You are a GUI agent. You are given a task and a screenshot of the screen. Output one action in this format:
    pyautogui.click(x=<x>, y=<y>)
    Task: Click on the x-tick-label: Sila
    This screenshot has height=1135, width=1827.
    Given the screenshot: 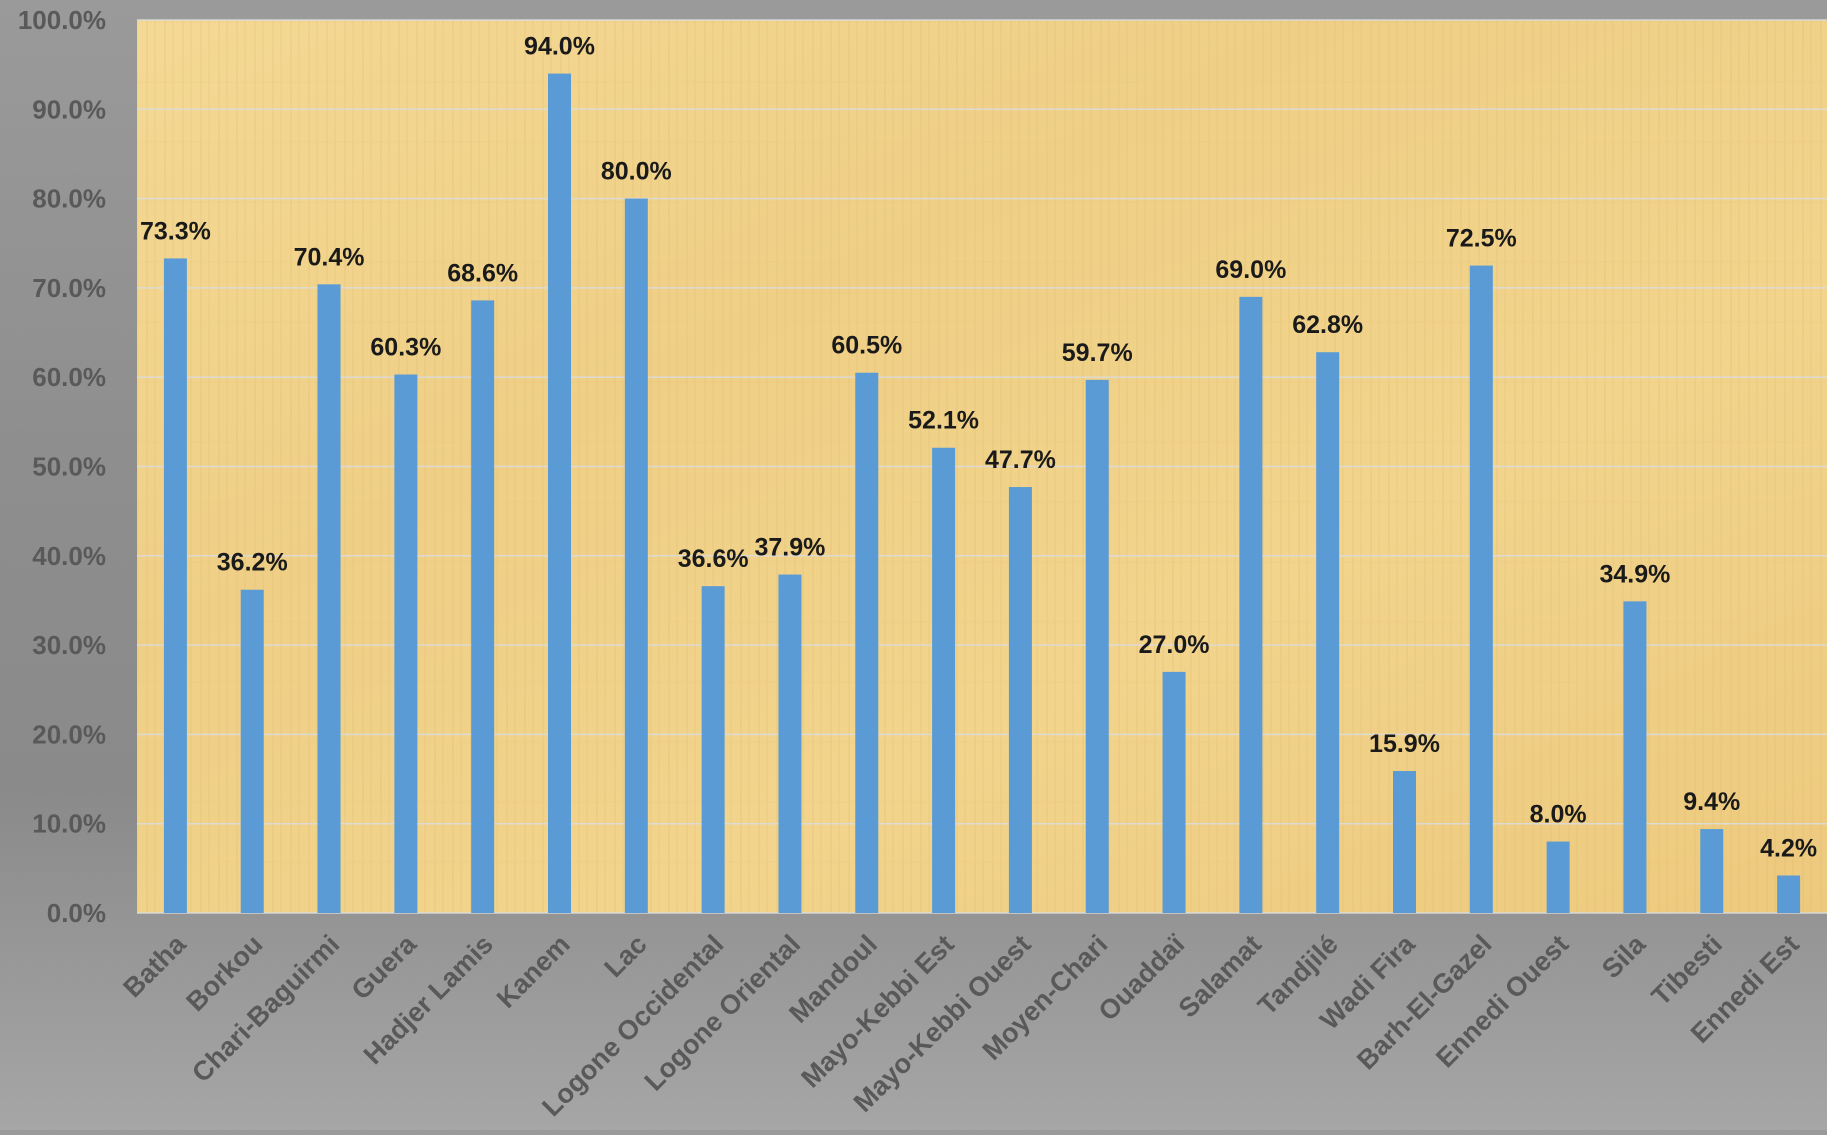 What is the action you would take?
    pyautogui.click(x=1624, y=956)
    